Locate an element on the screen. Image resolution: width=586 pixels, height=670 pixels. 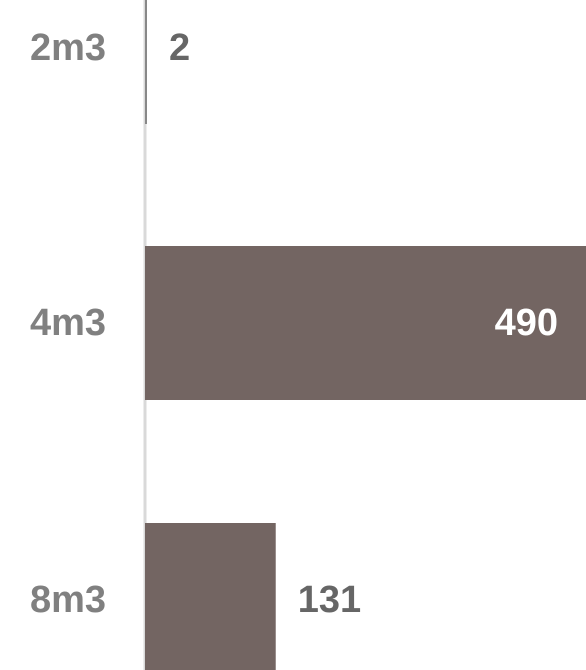
value-label-8m3: 131 is located at coordinates (329, 600).